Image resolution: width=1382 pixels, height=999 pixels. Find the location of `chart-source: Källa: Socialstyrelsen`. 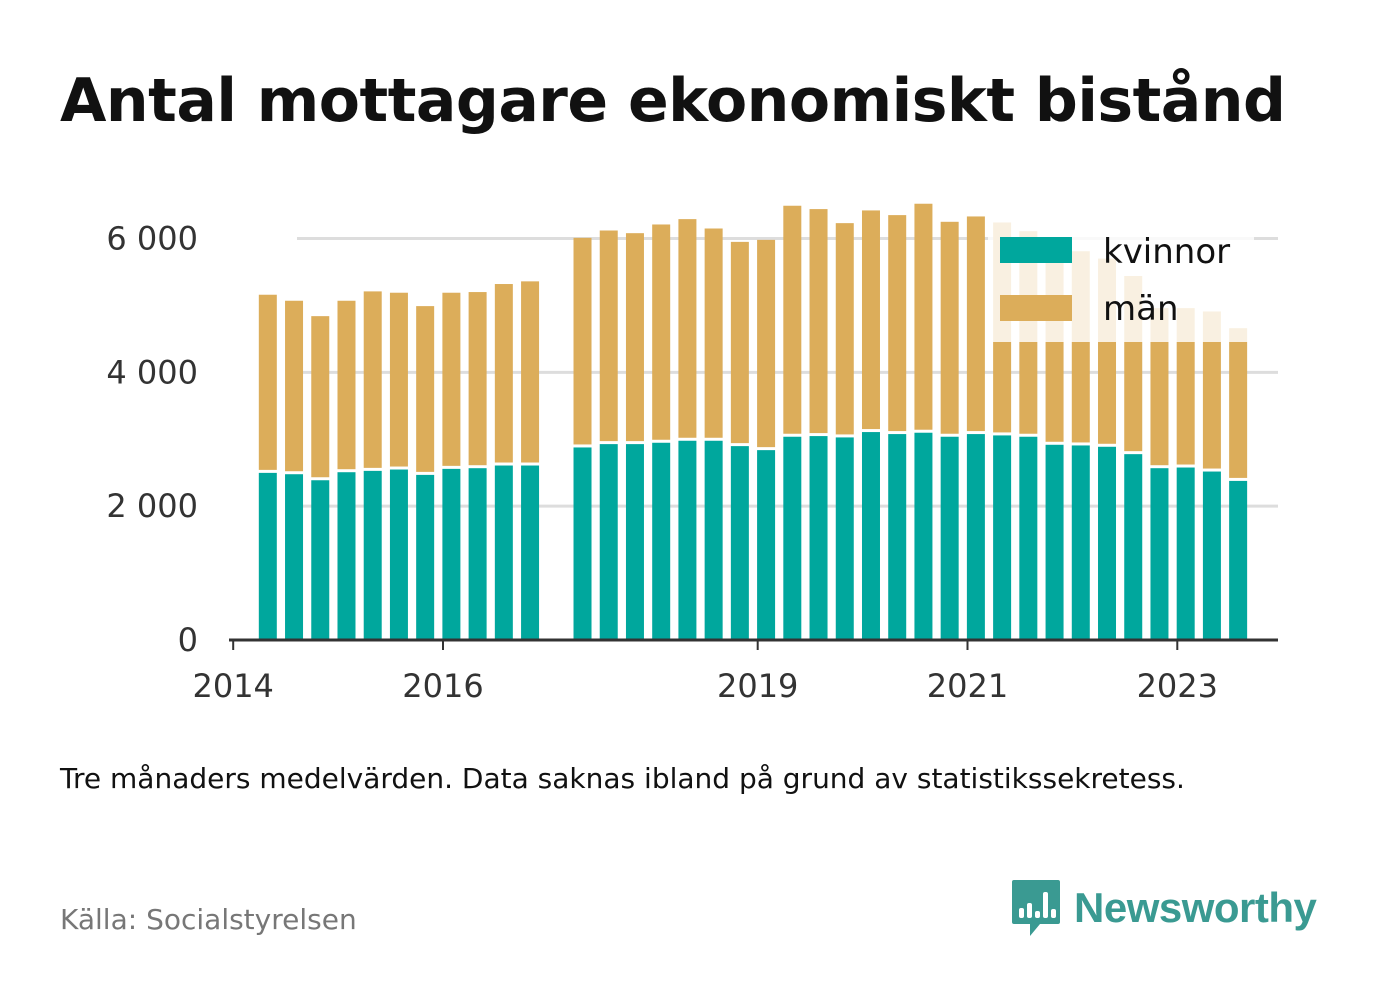

chart-source: Källa: Socialstyrelsen is located at coordinates (208, 919).